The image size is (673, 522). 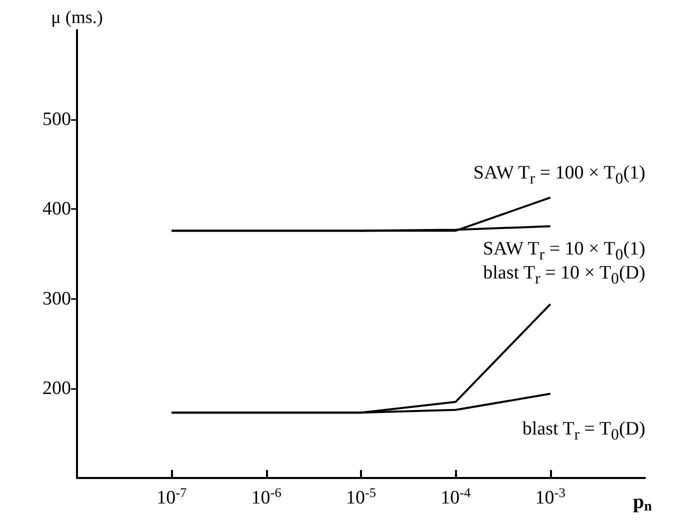 What do you see at coordinates (564, 251) in the screenshot?
I see `series-label: SAW T$_{r}$ = 10 × T$_{0}$(1)` at bounding box center [564, 251].